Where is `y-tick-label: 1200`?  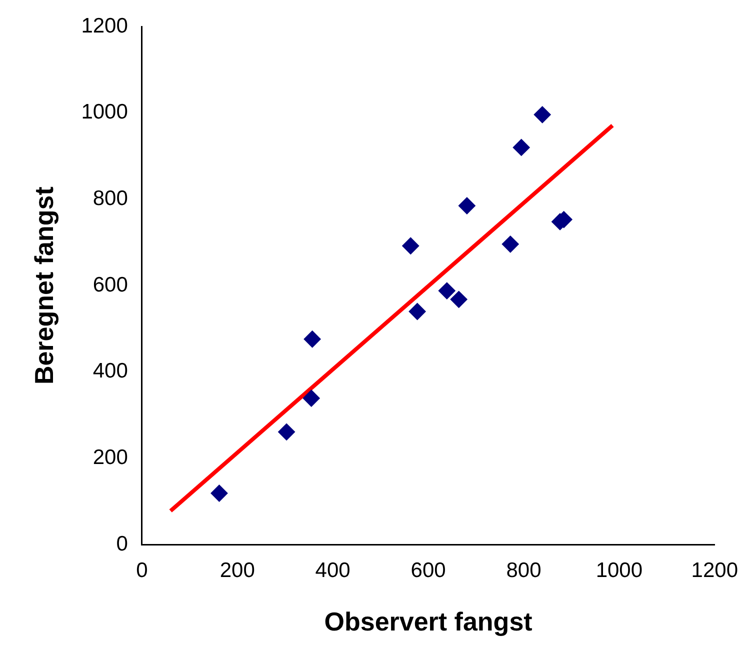 y-tick-label: 1200 is located at coordinates (104, 26).